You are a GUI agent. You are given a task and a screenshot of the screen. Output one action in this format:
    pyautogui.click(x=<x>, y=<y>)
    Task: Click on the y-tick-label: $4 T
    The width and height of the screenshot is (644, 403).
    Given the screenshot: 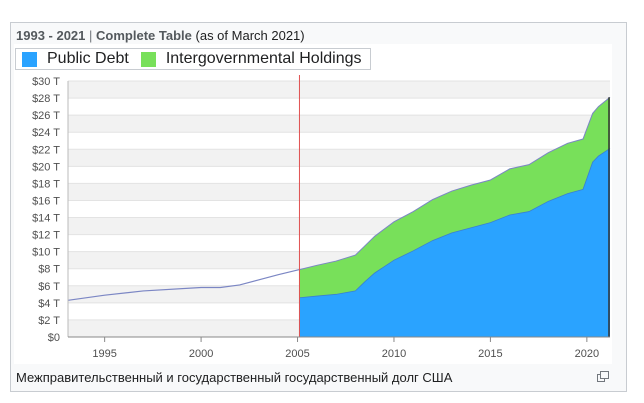 What is the action you would take?
    pyautogui.click(x=49, y=304)
    